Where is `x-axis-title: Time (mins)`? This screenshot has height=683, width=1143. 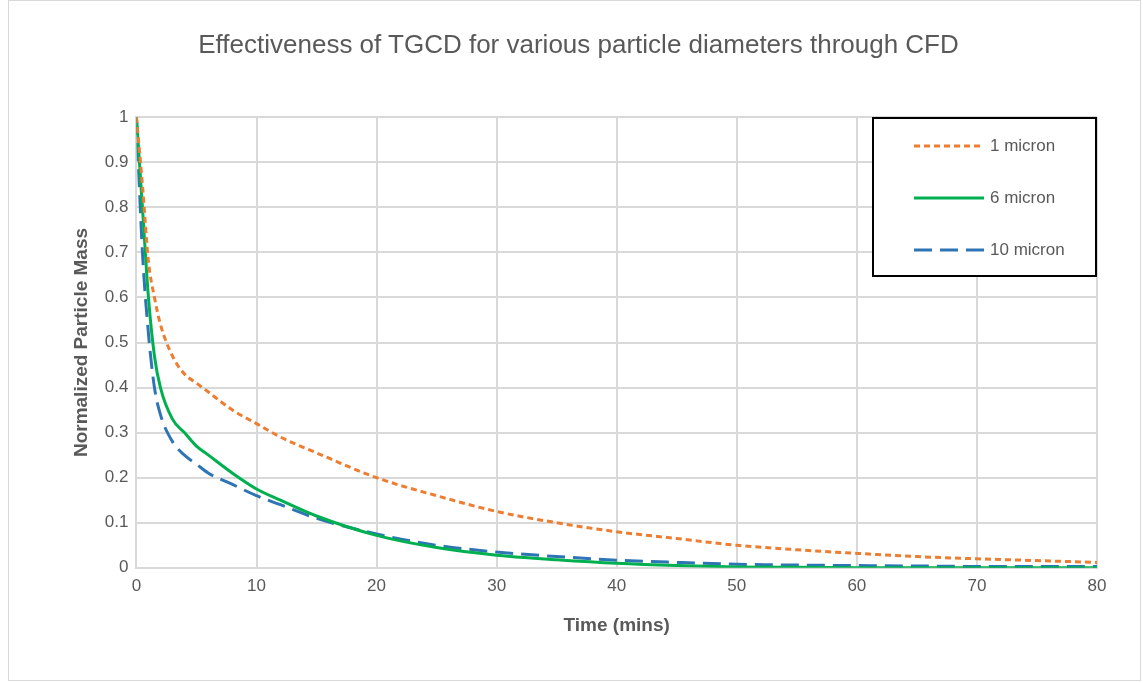
x-axis-title: Time (mins) is located at coordinates (616, 624).